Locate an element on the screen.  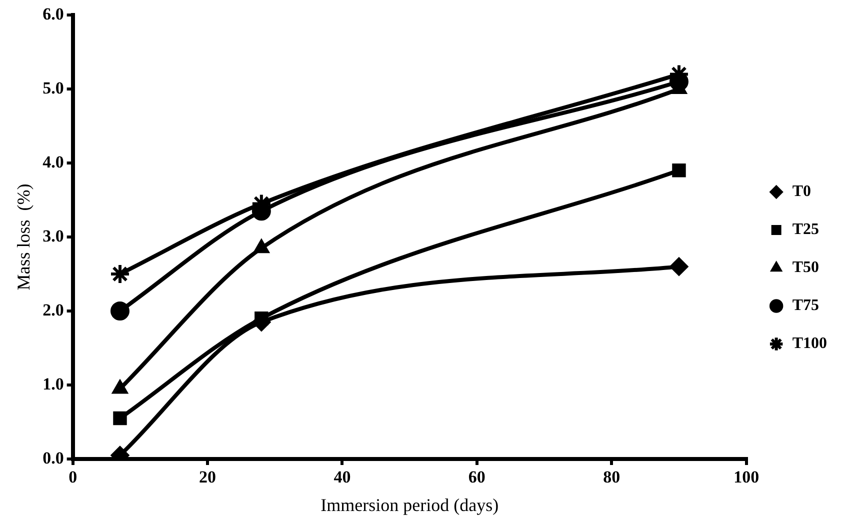
y-tick-label: 5.0 is located at coordinates (53, 88).